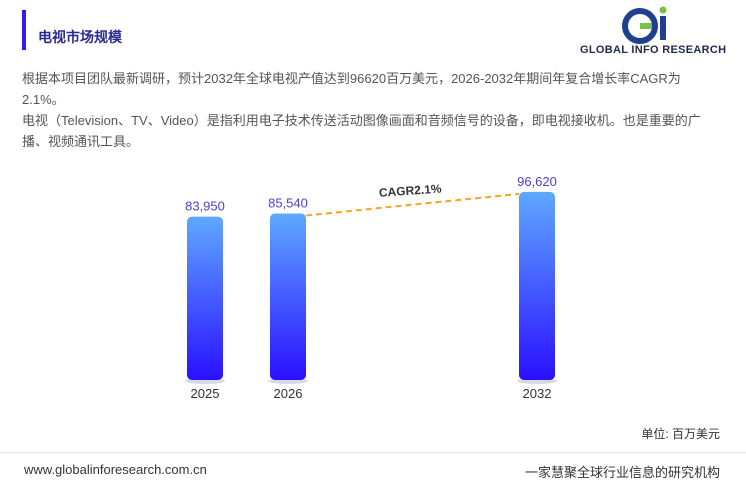 Image resolution: width=746 pixels, height=492 pixels. What do you see at coordinates (373, 452) in the screenshot?
I see `footer-divider` at bounding box center [373, 452].